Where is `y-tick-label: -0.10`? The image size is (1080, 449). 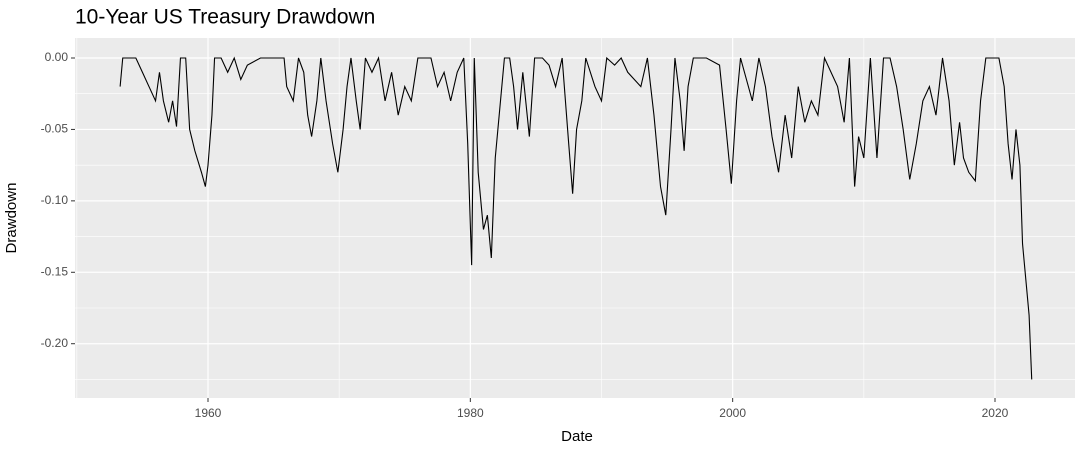 y-tick-label: -0.10 is located at coordinates (55, 200).